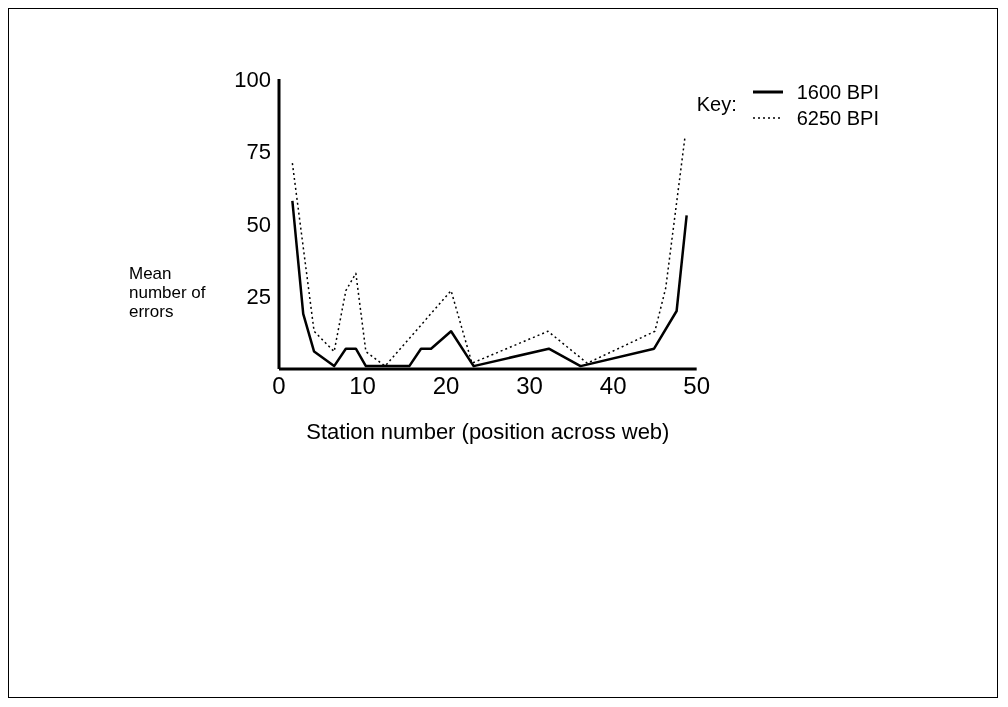  What do you see at coordinates (362, 386) in the screenshot?
I see `x-tick-label: 10` at bounding box center [362, 386].